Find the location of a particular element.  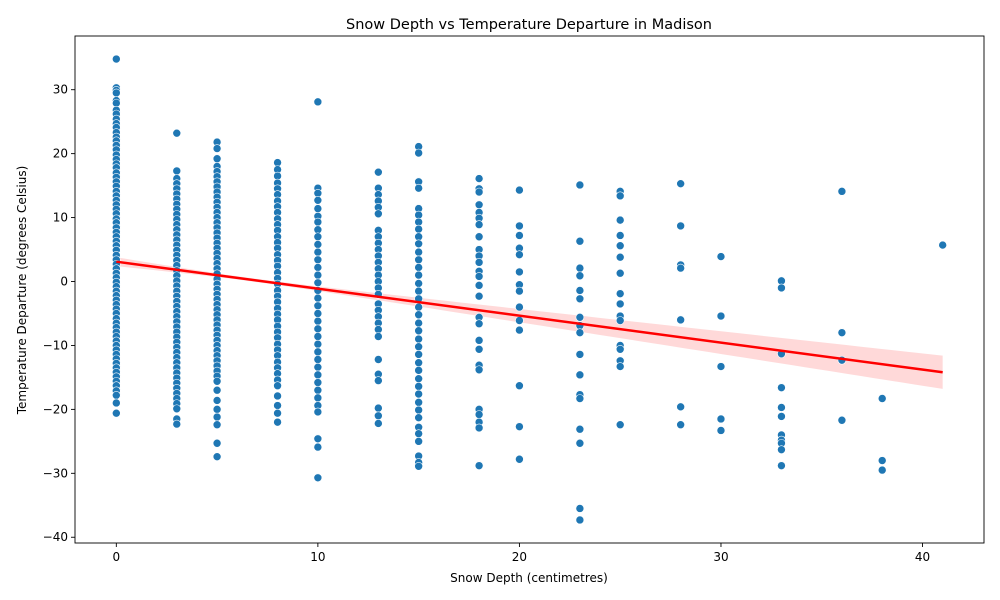

y-tick-label: 10 is located at coordinates (60, 218).